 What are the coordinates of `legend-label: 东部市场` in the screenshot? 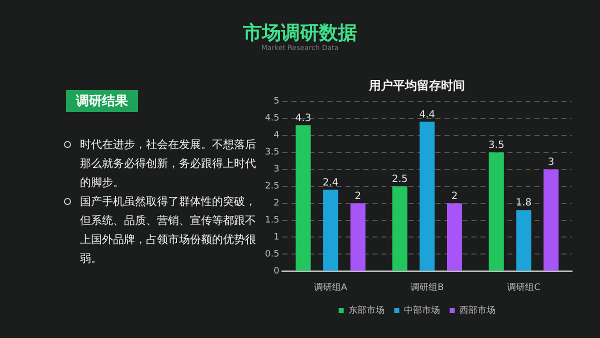 It's located at (366, 310).